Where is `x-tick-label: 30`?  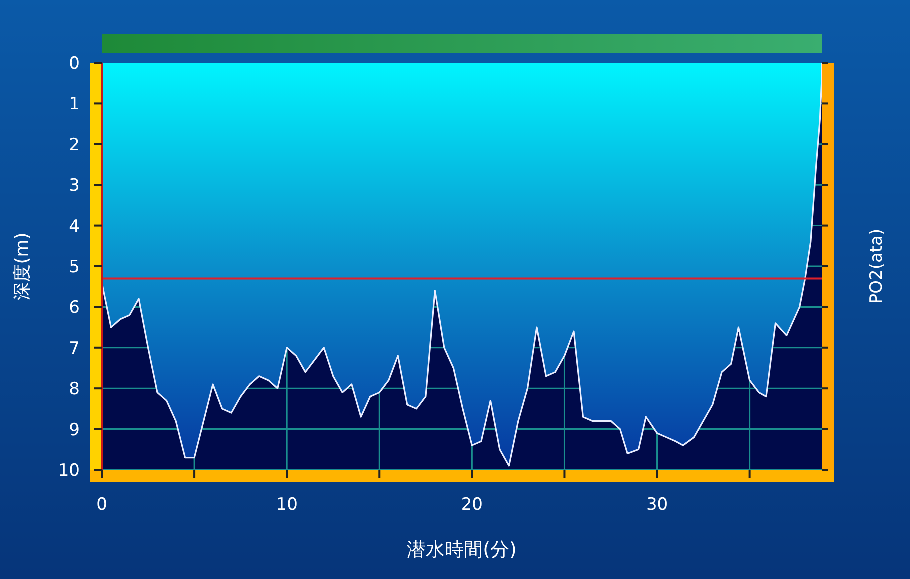 x-tick-label: 30 is located at coordinates (657, 505).